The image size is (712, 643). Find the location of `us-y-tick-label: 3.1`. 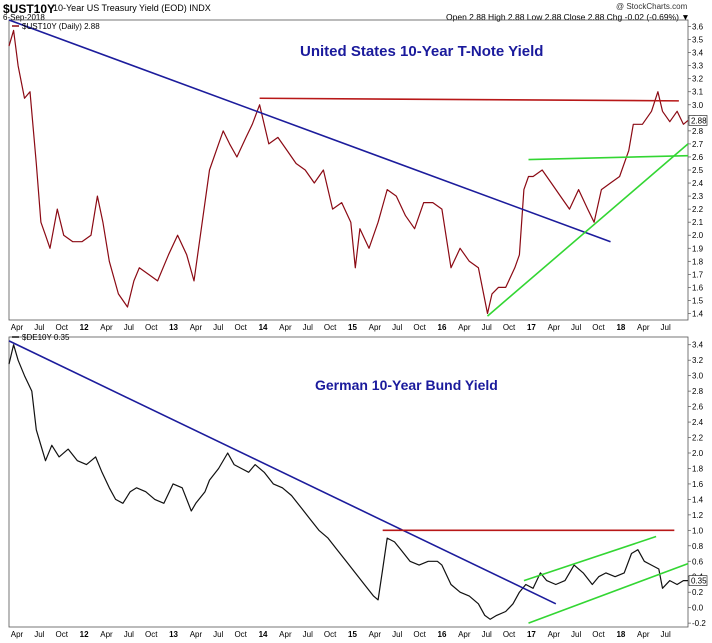

us-y-tick-label: 3.1 is located at coordinates (698, 92).